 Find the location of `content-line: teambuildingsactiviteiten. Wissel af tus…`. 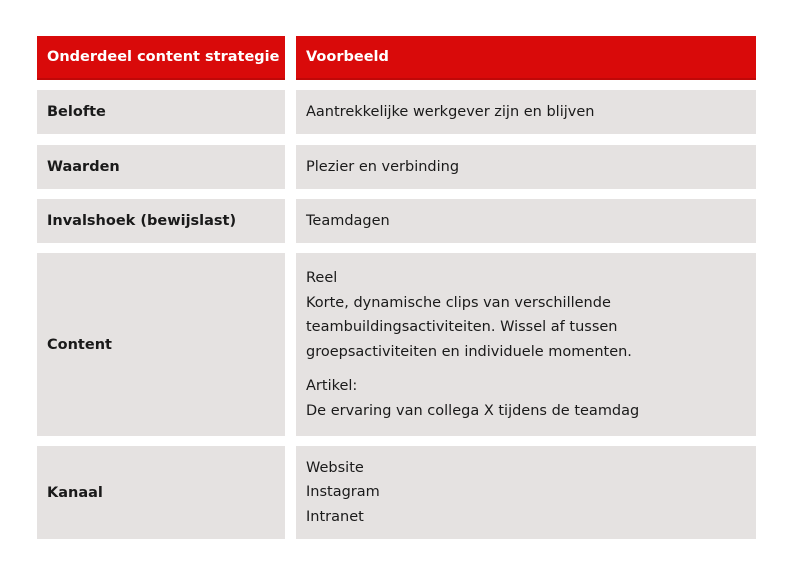

content-line: teambuildingsactiviteiten. Wissel af tus… is located at coordinates (462, 327).